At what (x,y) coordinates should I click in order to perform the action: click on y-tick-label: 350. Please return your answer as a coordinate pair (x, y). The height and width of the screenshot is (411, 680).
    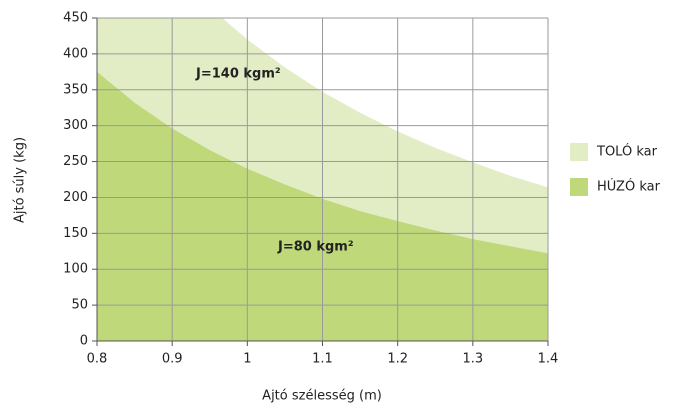
    Looking at the image, I should click on (75, 89).